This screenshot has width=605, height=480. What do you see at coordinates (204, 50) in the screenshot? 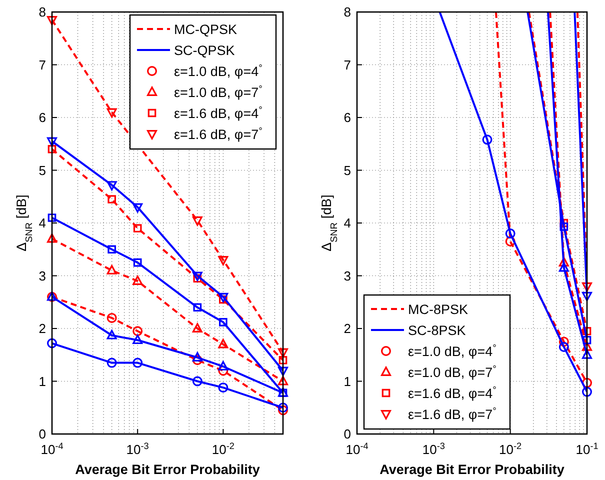
I see `legend-label: SC-QPSK` at bounding box center [204, 50].